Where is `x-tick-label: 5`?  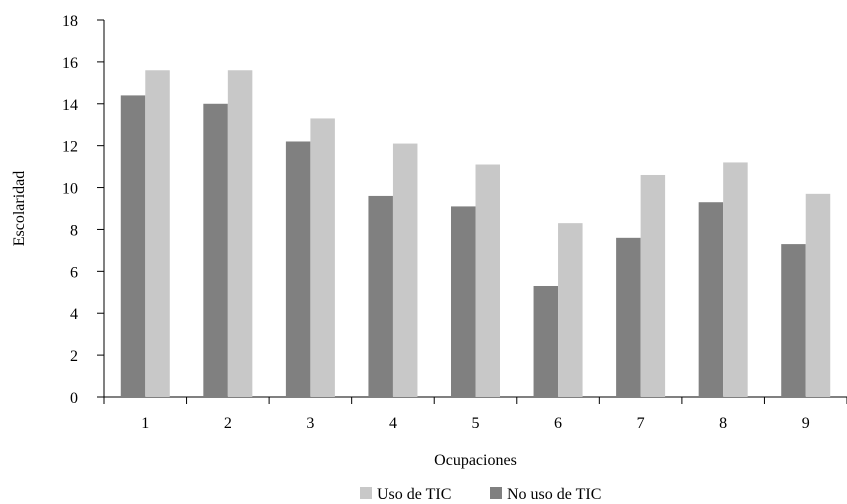
x-tick-label: 5 is located at coordinates (476, 423).